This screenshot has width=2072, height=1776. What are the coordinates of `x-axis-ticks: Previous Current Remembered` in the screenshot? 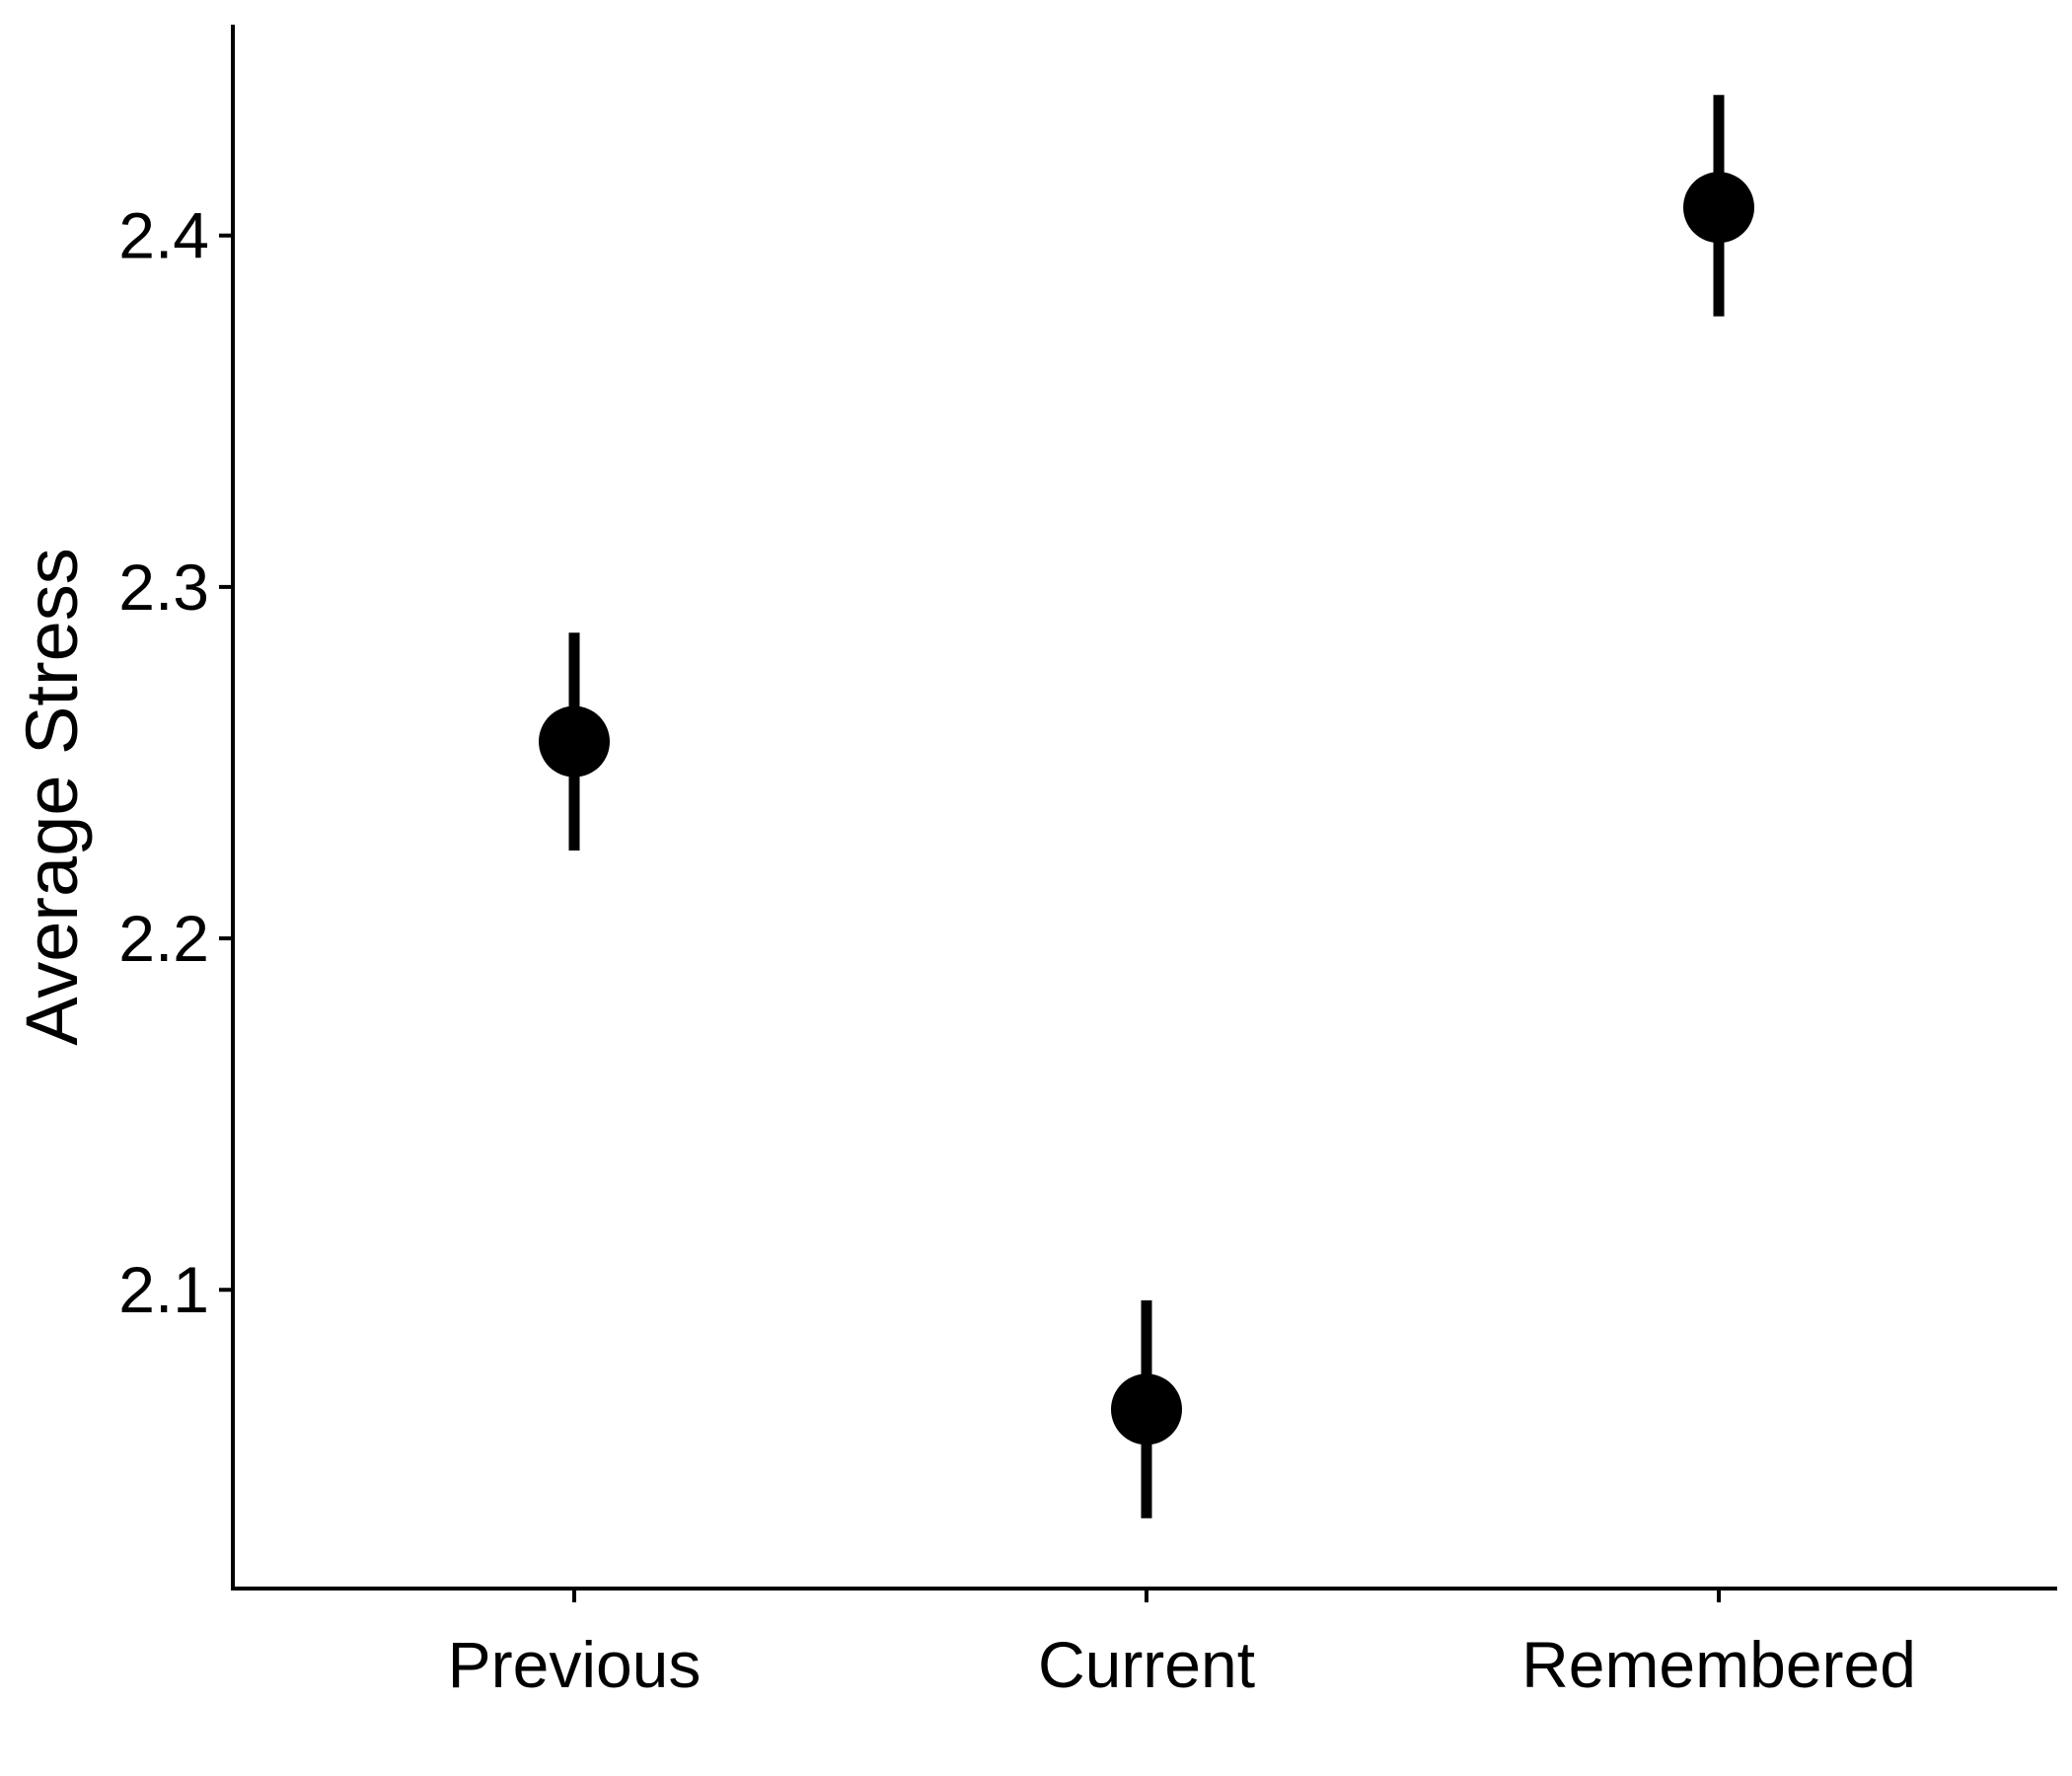 It's located at (1182, 1645).